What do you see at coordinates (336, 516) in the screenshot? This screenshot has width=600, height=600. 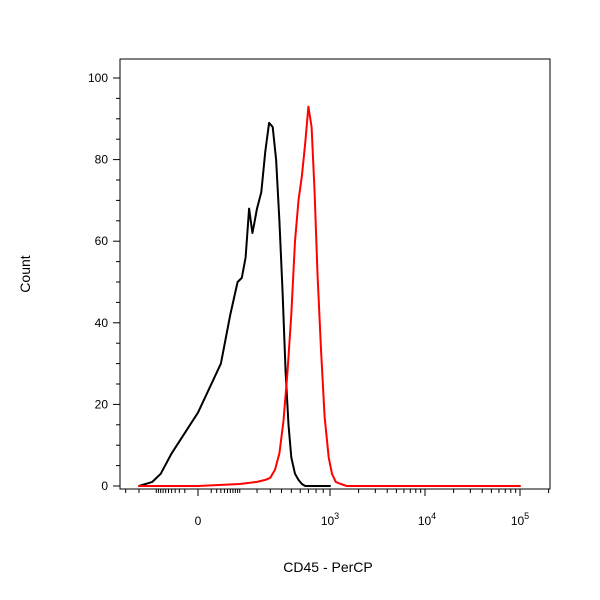 I see `x-tick-label-exponent: 3` at bounding box center [336, 516].